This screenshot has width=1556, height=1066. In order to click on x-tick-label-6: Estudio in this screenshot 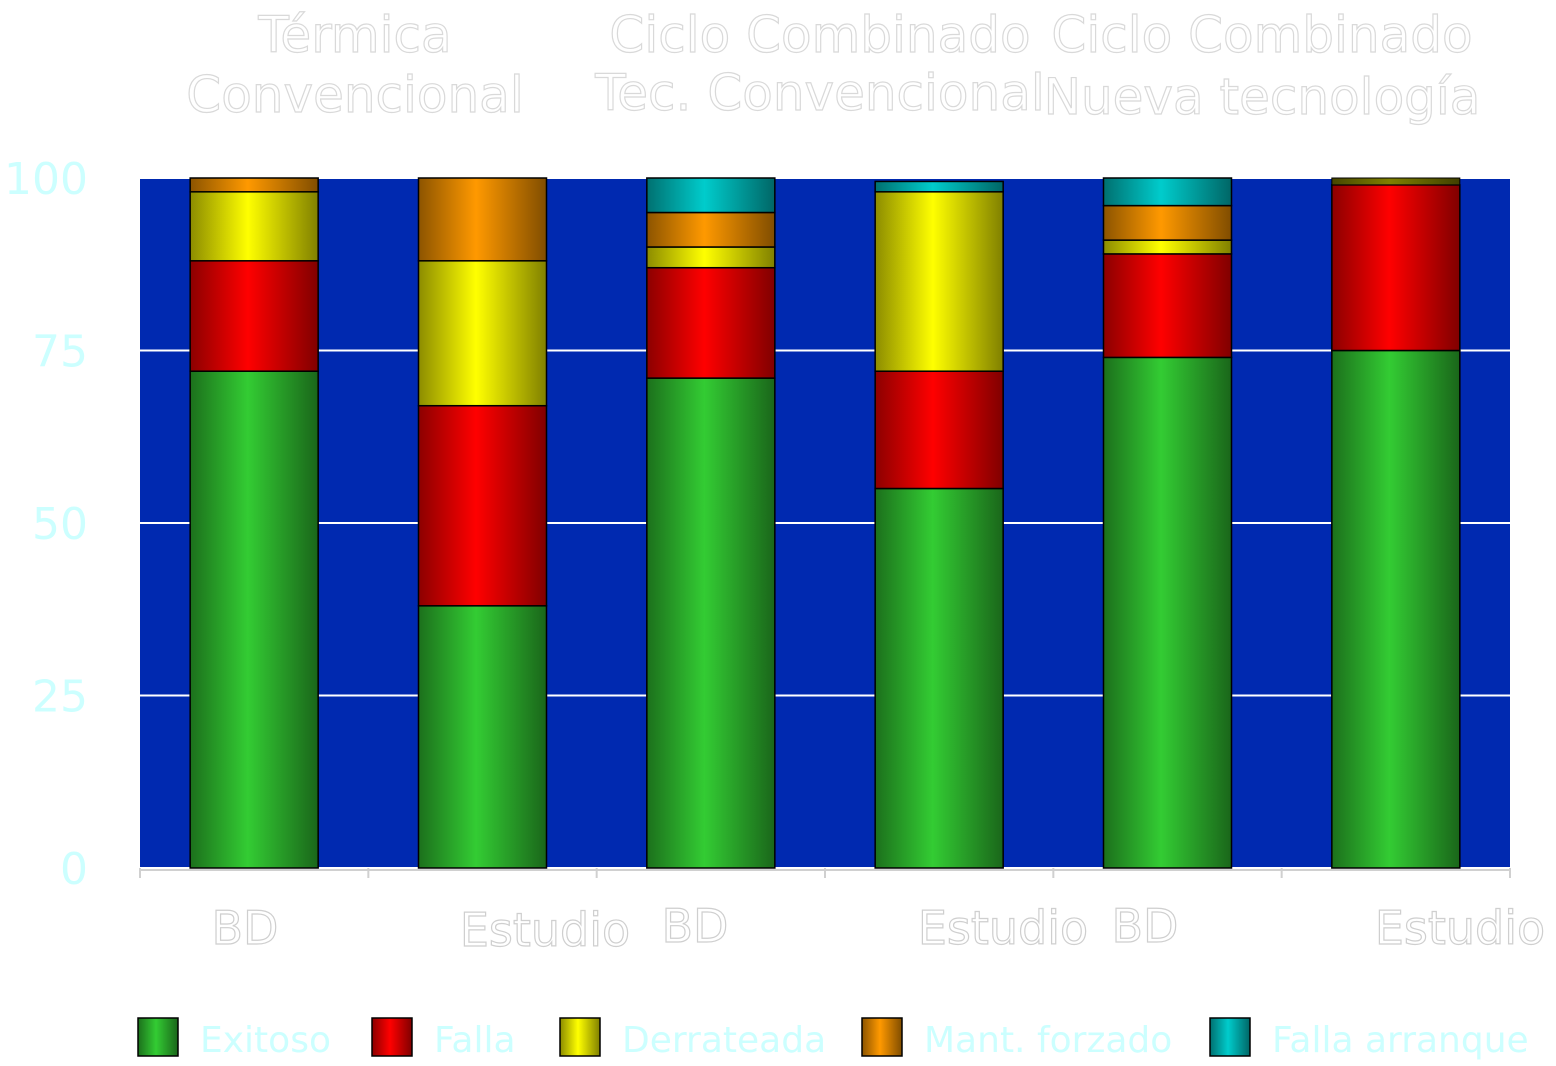, I will do `click(1460, 928)`.